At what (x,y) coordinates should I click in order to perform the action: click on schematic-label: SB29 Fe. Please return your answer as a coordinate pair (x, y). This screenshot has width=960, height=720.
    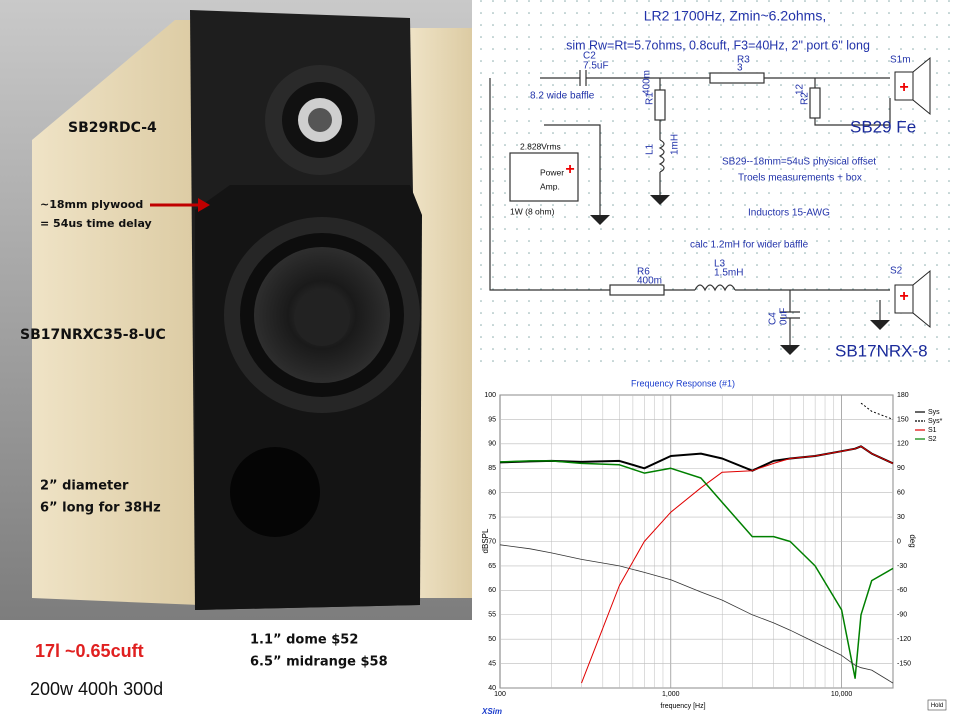
    Looking at the image, I should click on (883, 126).